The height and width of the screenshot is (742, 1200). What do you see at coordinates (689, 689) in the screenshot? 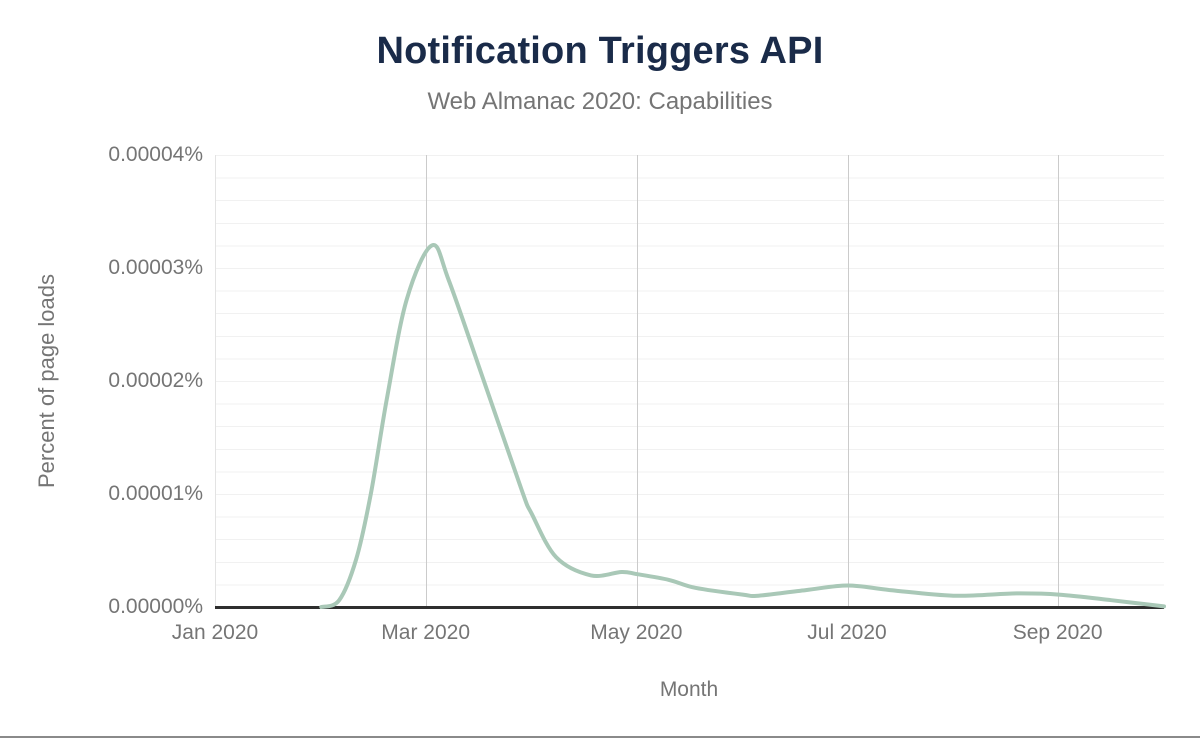
I see `x-axis-title: Month` at bounding box center [689, 689].